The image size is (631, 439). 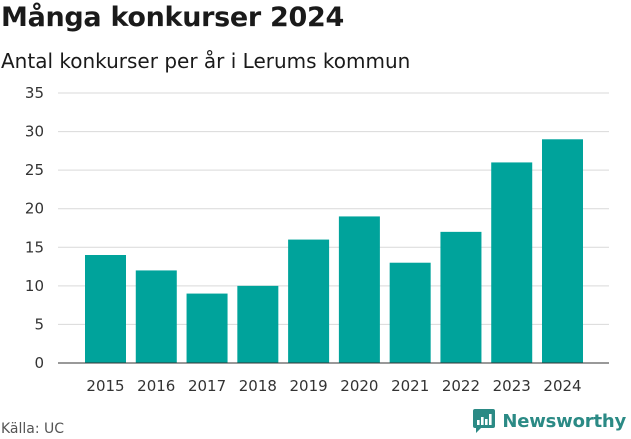 What do you see at coordinates (33, 429) in the screenshot?
I see `source-note: Källa: UC` at bounding box center [33, 429].